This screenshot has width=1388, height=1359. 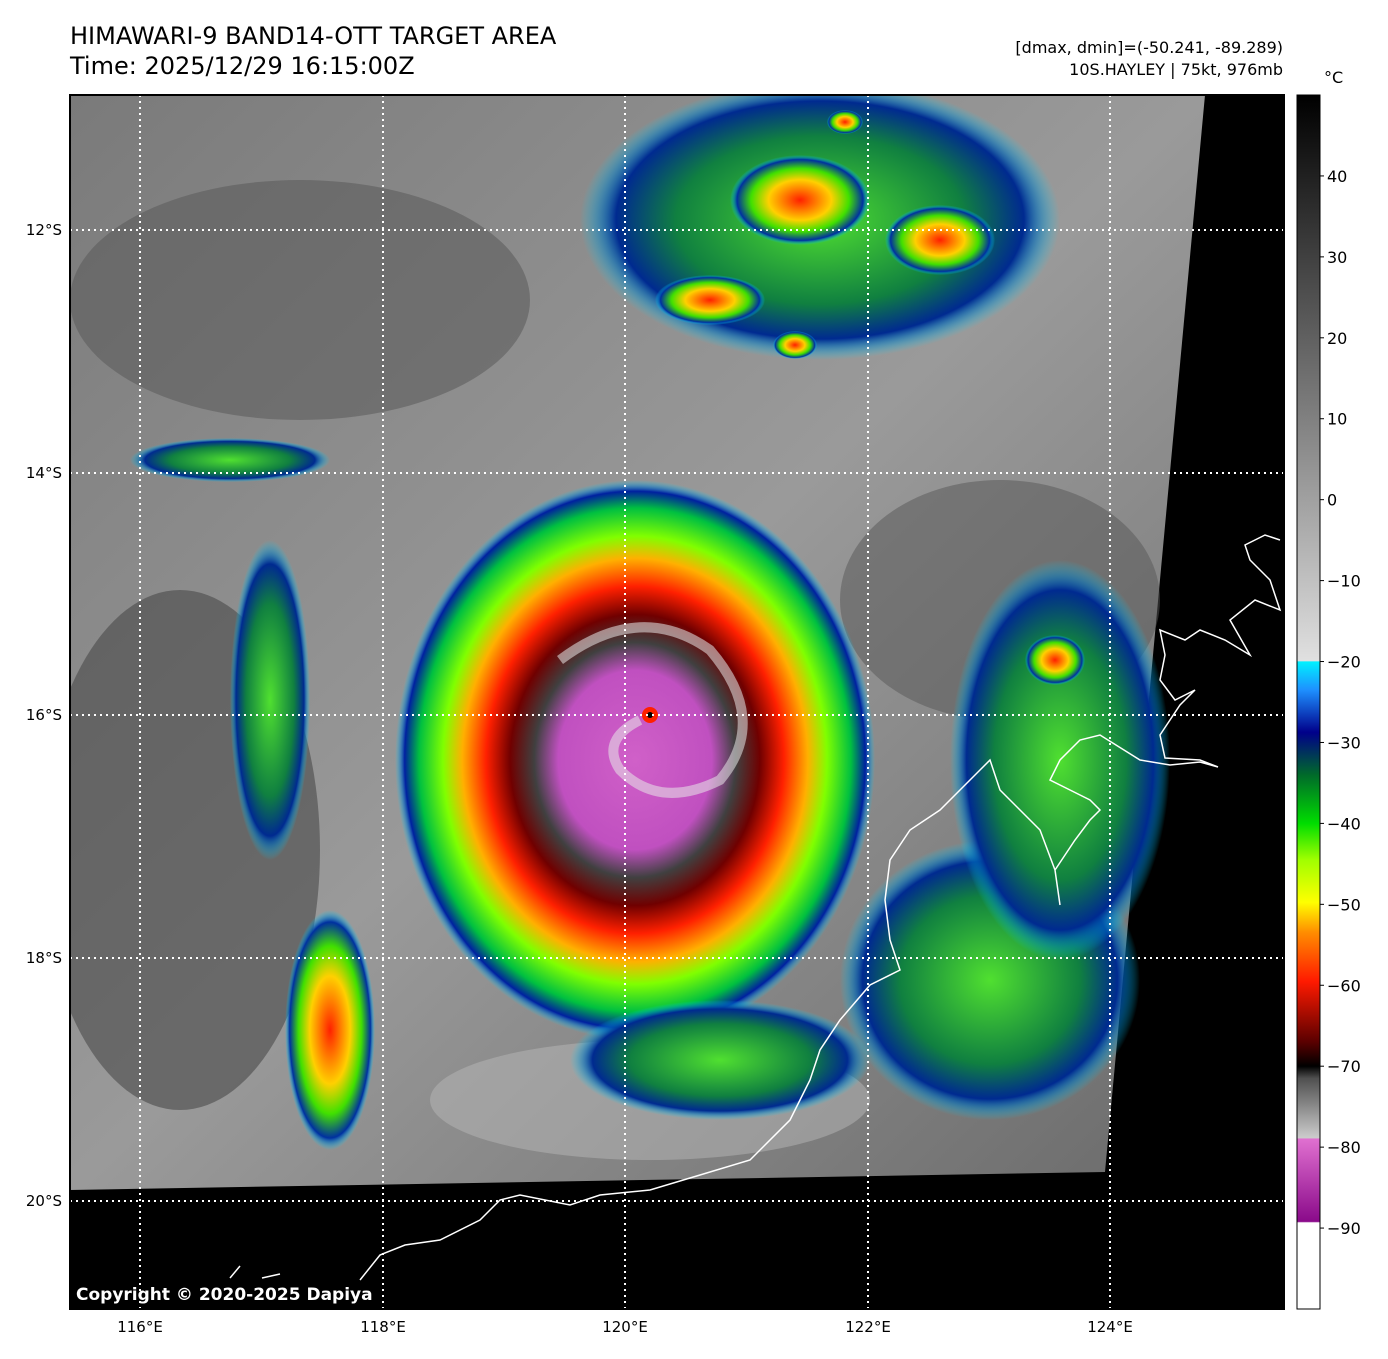 I want to click on colorbar-tick-label: −20, so click(x=1344, y=662).